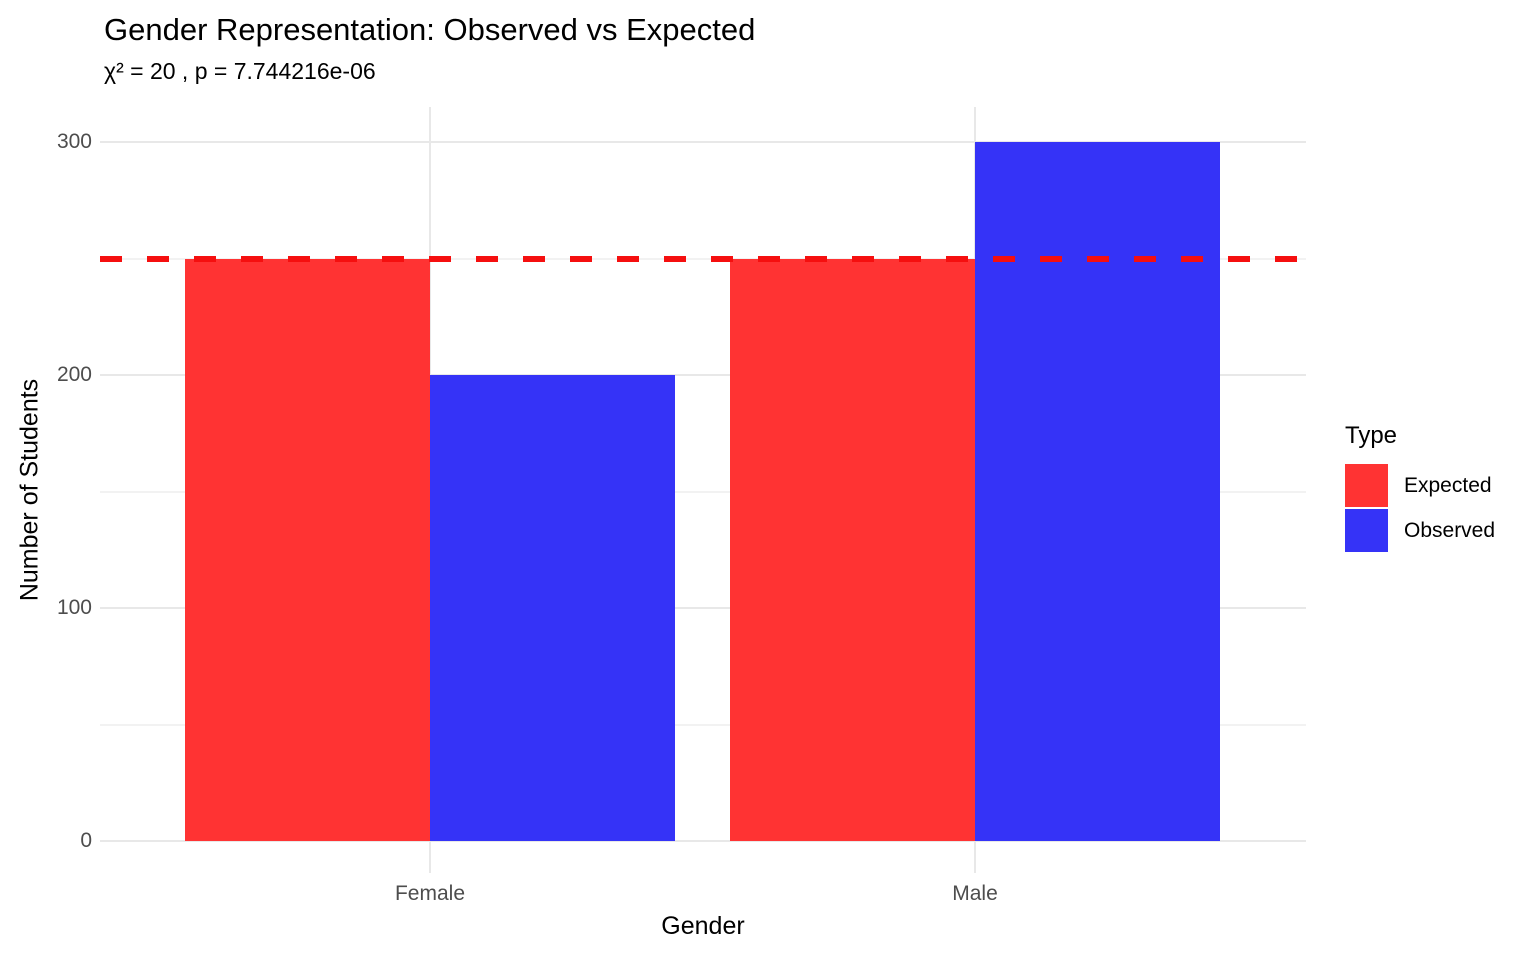 The width and height of the screenshot is (1536, 960). I want to click on y-tick-label: 200, so click(74, 374).